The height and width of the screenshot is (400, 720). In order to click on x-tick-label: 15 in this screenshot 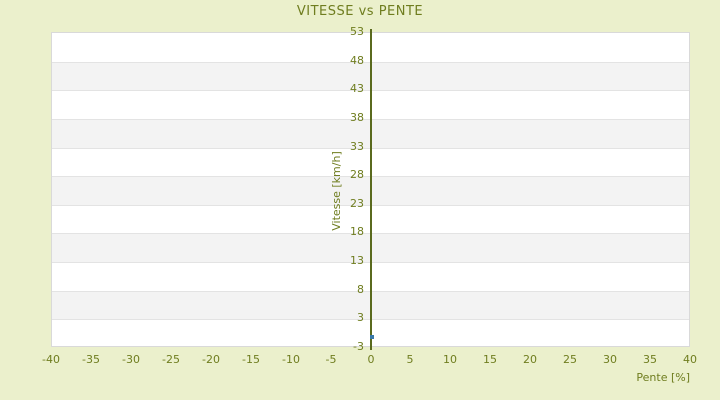, I will do `click(490, 359)`.